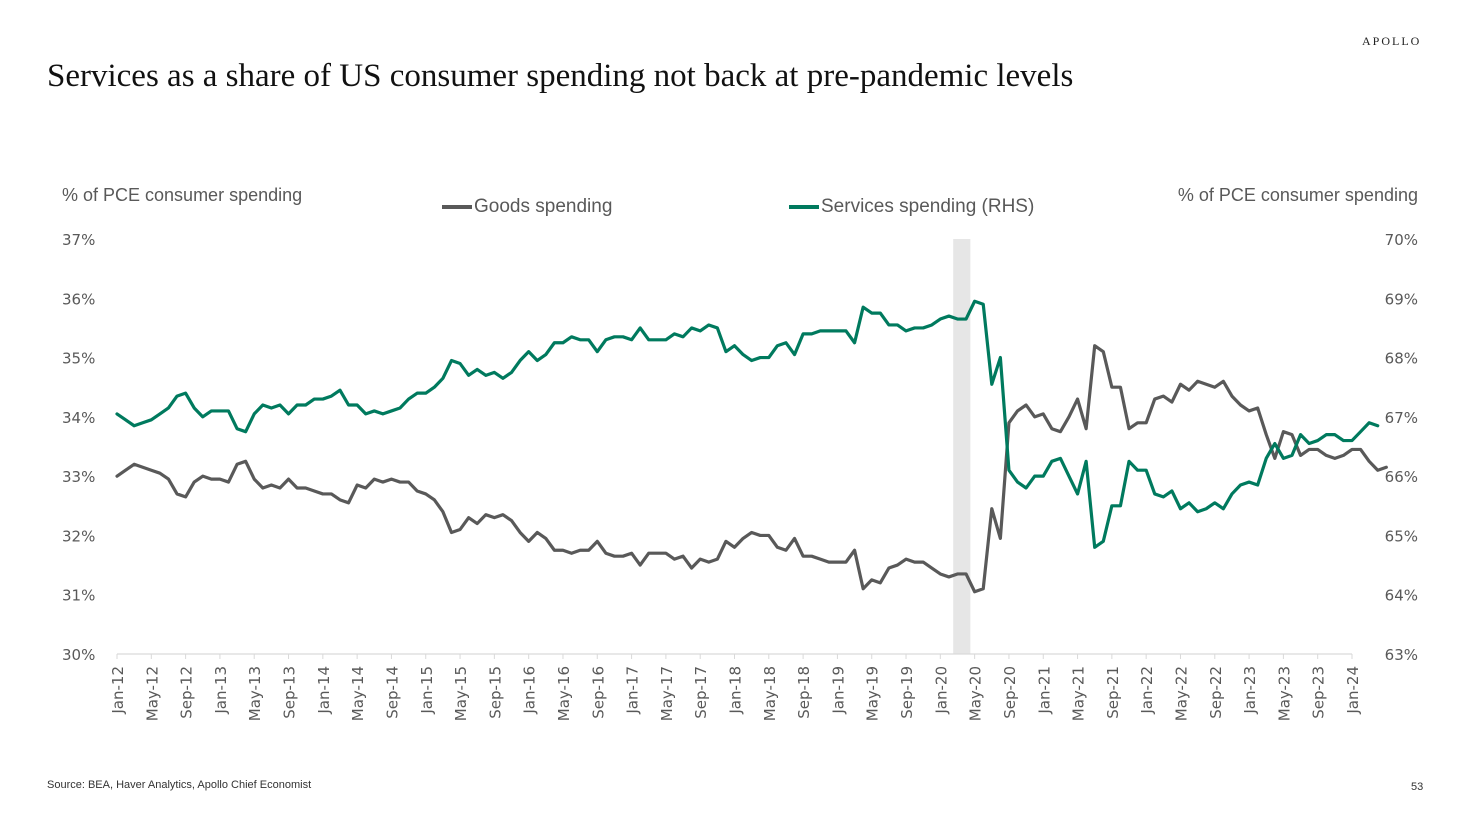  What do you see at coordinates (78, 240) in the screenshot?
I see `y-tick-left: 37%` at bounding box center [78, 240].